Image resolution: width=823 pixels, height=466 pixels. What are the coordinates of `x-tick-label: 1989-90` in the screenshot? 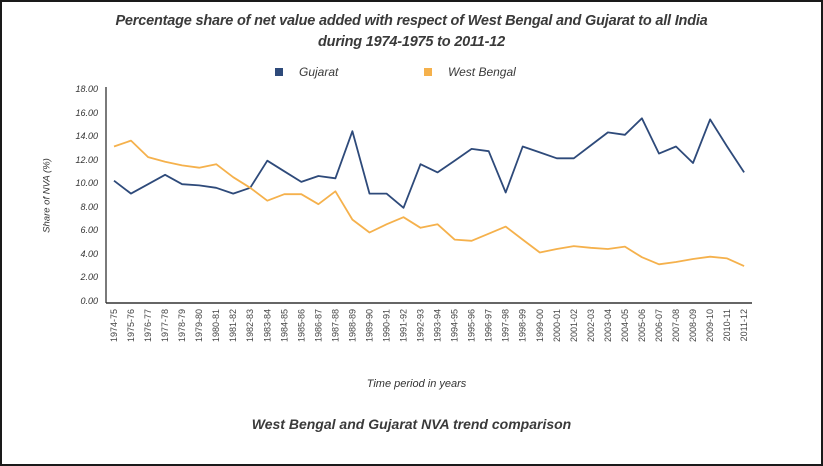 It's located at (369, 325).